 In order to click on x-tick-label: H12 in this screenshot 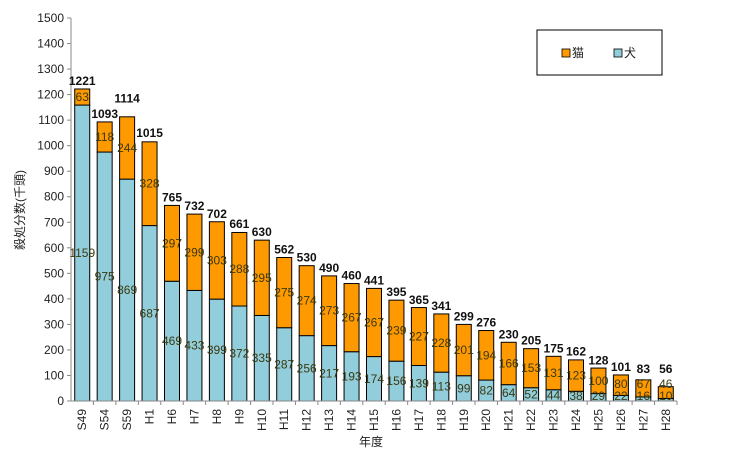, I will do `click(307, 420)`.